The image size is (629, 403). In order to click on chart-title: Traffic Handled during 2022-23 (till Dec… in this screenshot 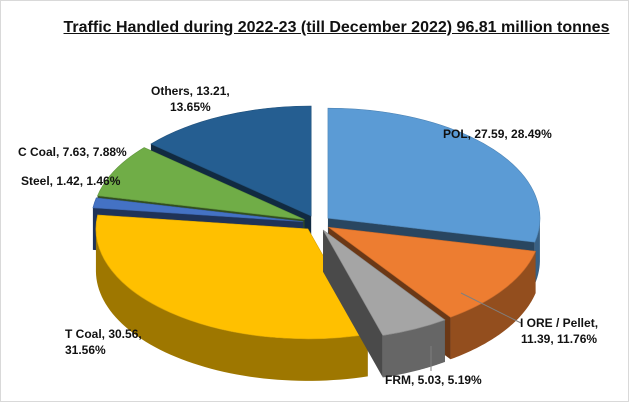, I will do `click(336, 27)`.